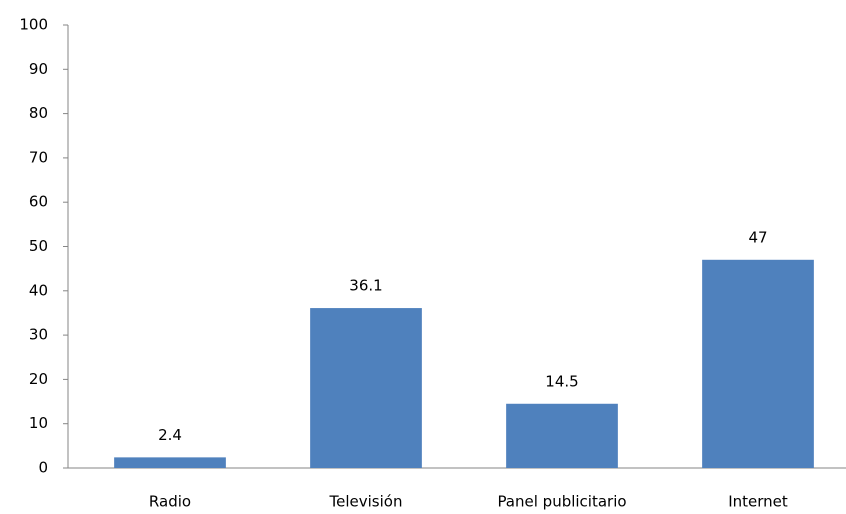 Image resolution: width=846 pixels, height=514 pixels. What do you see at coordinates (170, 502) in the screenshot?
I see `x-tick-label: Radio` at bounding box center [170, 502].